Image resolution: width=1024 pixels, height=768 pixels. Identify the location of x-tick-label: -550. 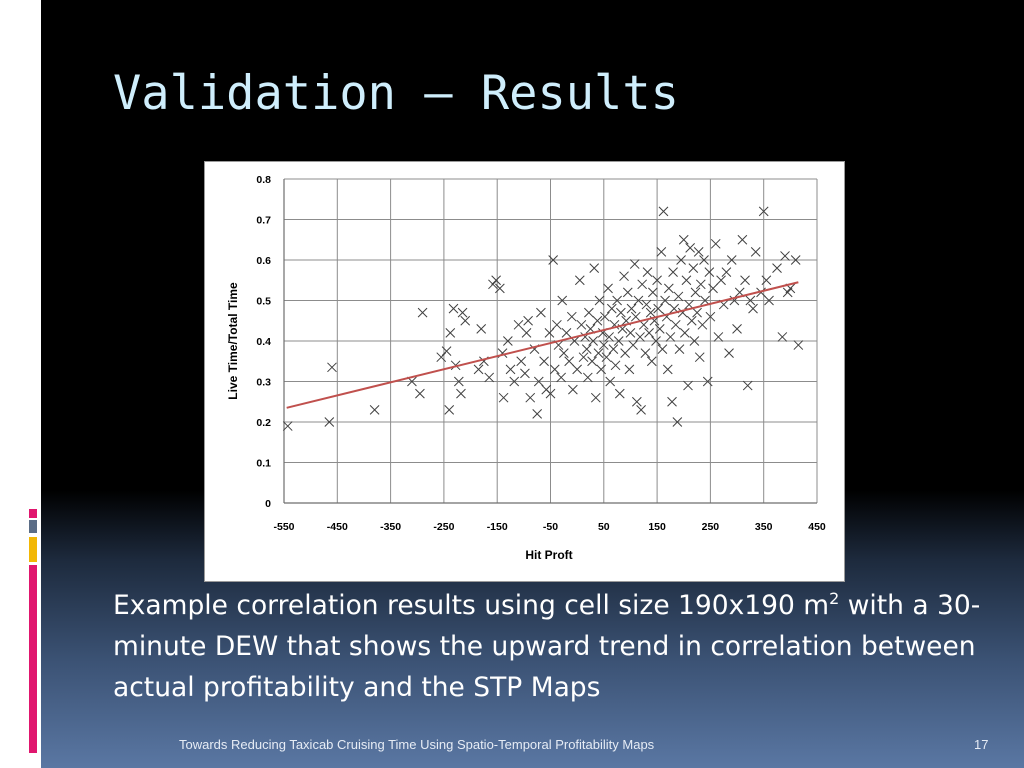
(283, 527).